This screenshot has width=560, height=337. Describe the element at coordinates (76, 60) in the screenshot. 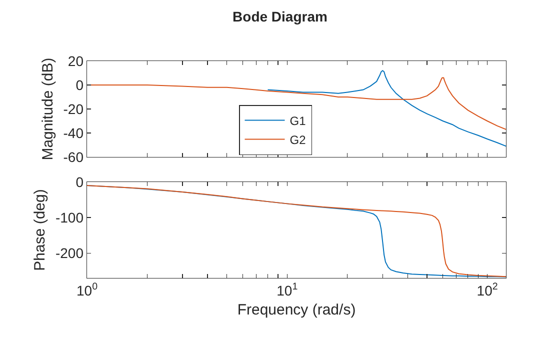

I see `y-tick-label: 20` at that location.